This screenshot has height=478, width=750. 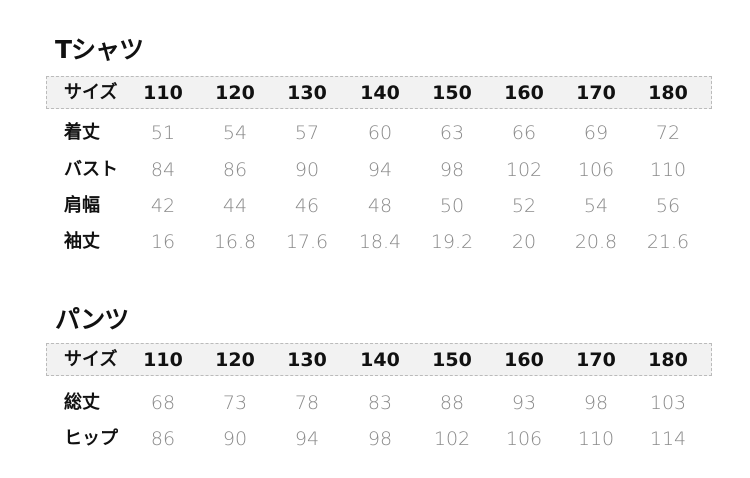 I want to click on value-cell: 44, so click(x=235, y=206).